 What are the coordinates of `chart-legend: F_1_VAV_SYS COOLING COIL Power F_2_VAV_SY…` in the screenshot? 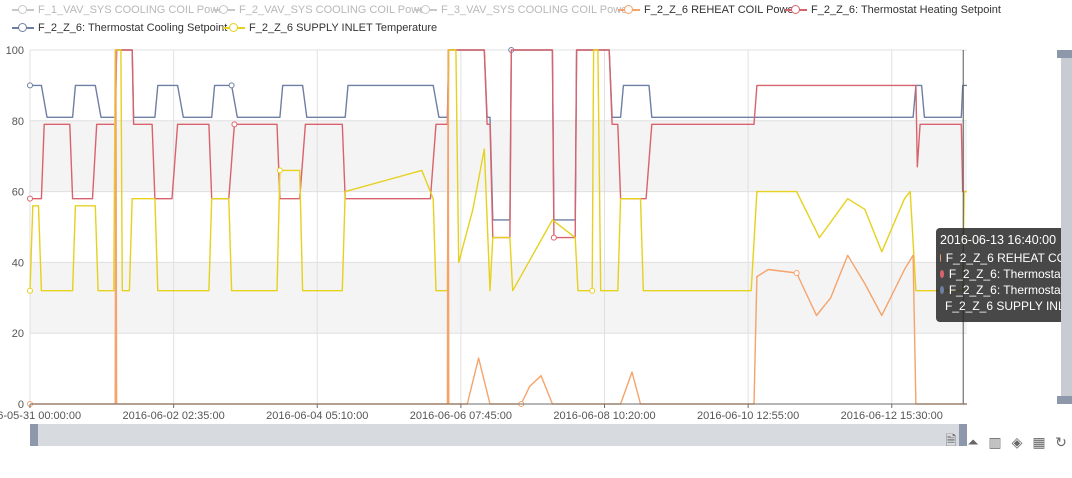 It's located at (536, 20).